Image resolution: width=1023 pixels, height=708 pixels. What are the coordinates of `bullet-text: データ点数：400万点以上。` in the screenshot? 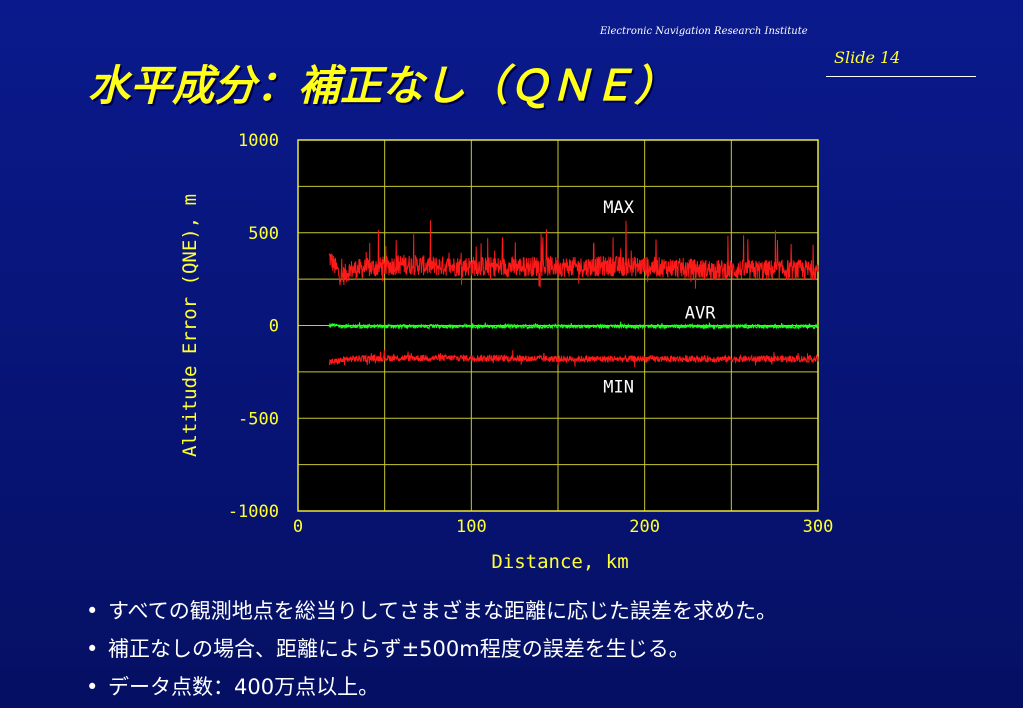 It's located at (244, 687).